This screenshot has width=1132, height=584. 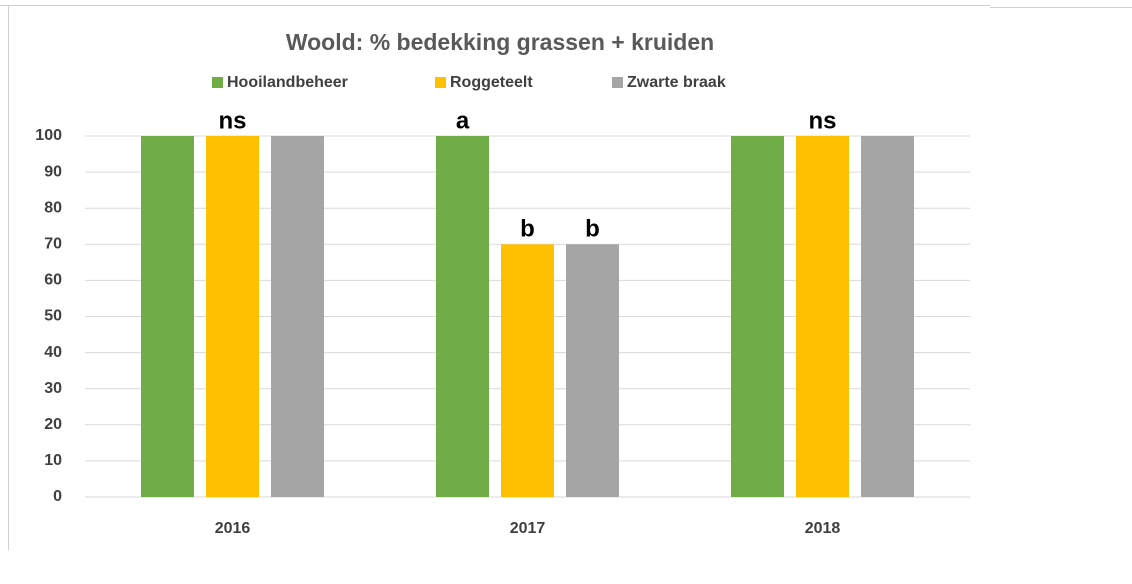 What do you see at coordinates (48, 135) in the screenshot?
I see `y-tick-label: 100` at bounding box center [48, 135].